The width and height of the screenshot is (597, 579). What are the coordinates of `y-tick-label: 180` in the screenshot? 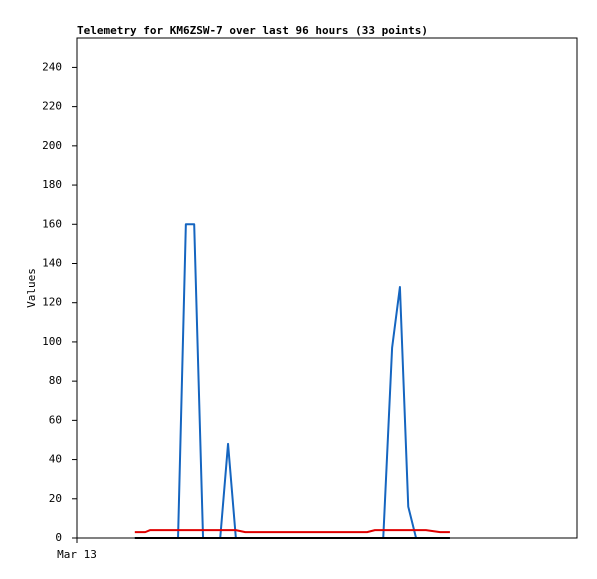 It's located at (52, 184).